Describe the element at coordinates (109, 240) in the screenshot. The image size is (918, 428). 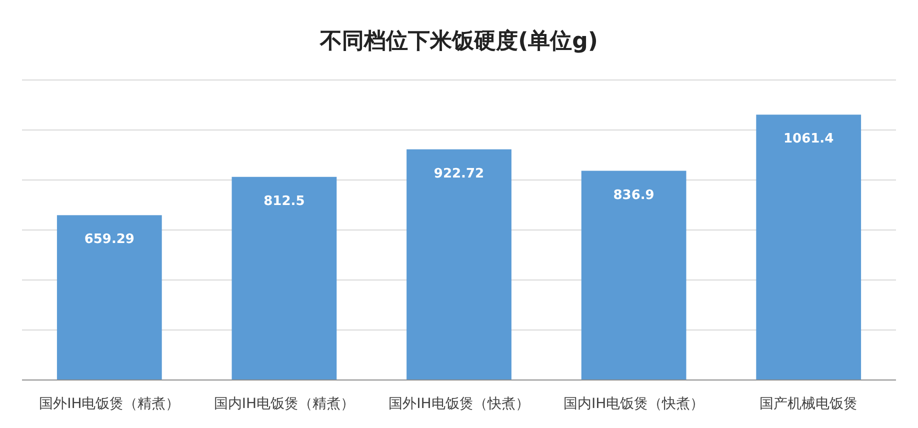
I see `data-label: 659.29` at that location.